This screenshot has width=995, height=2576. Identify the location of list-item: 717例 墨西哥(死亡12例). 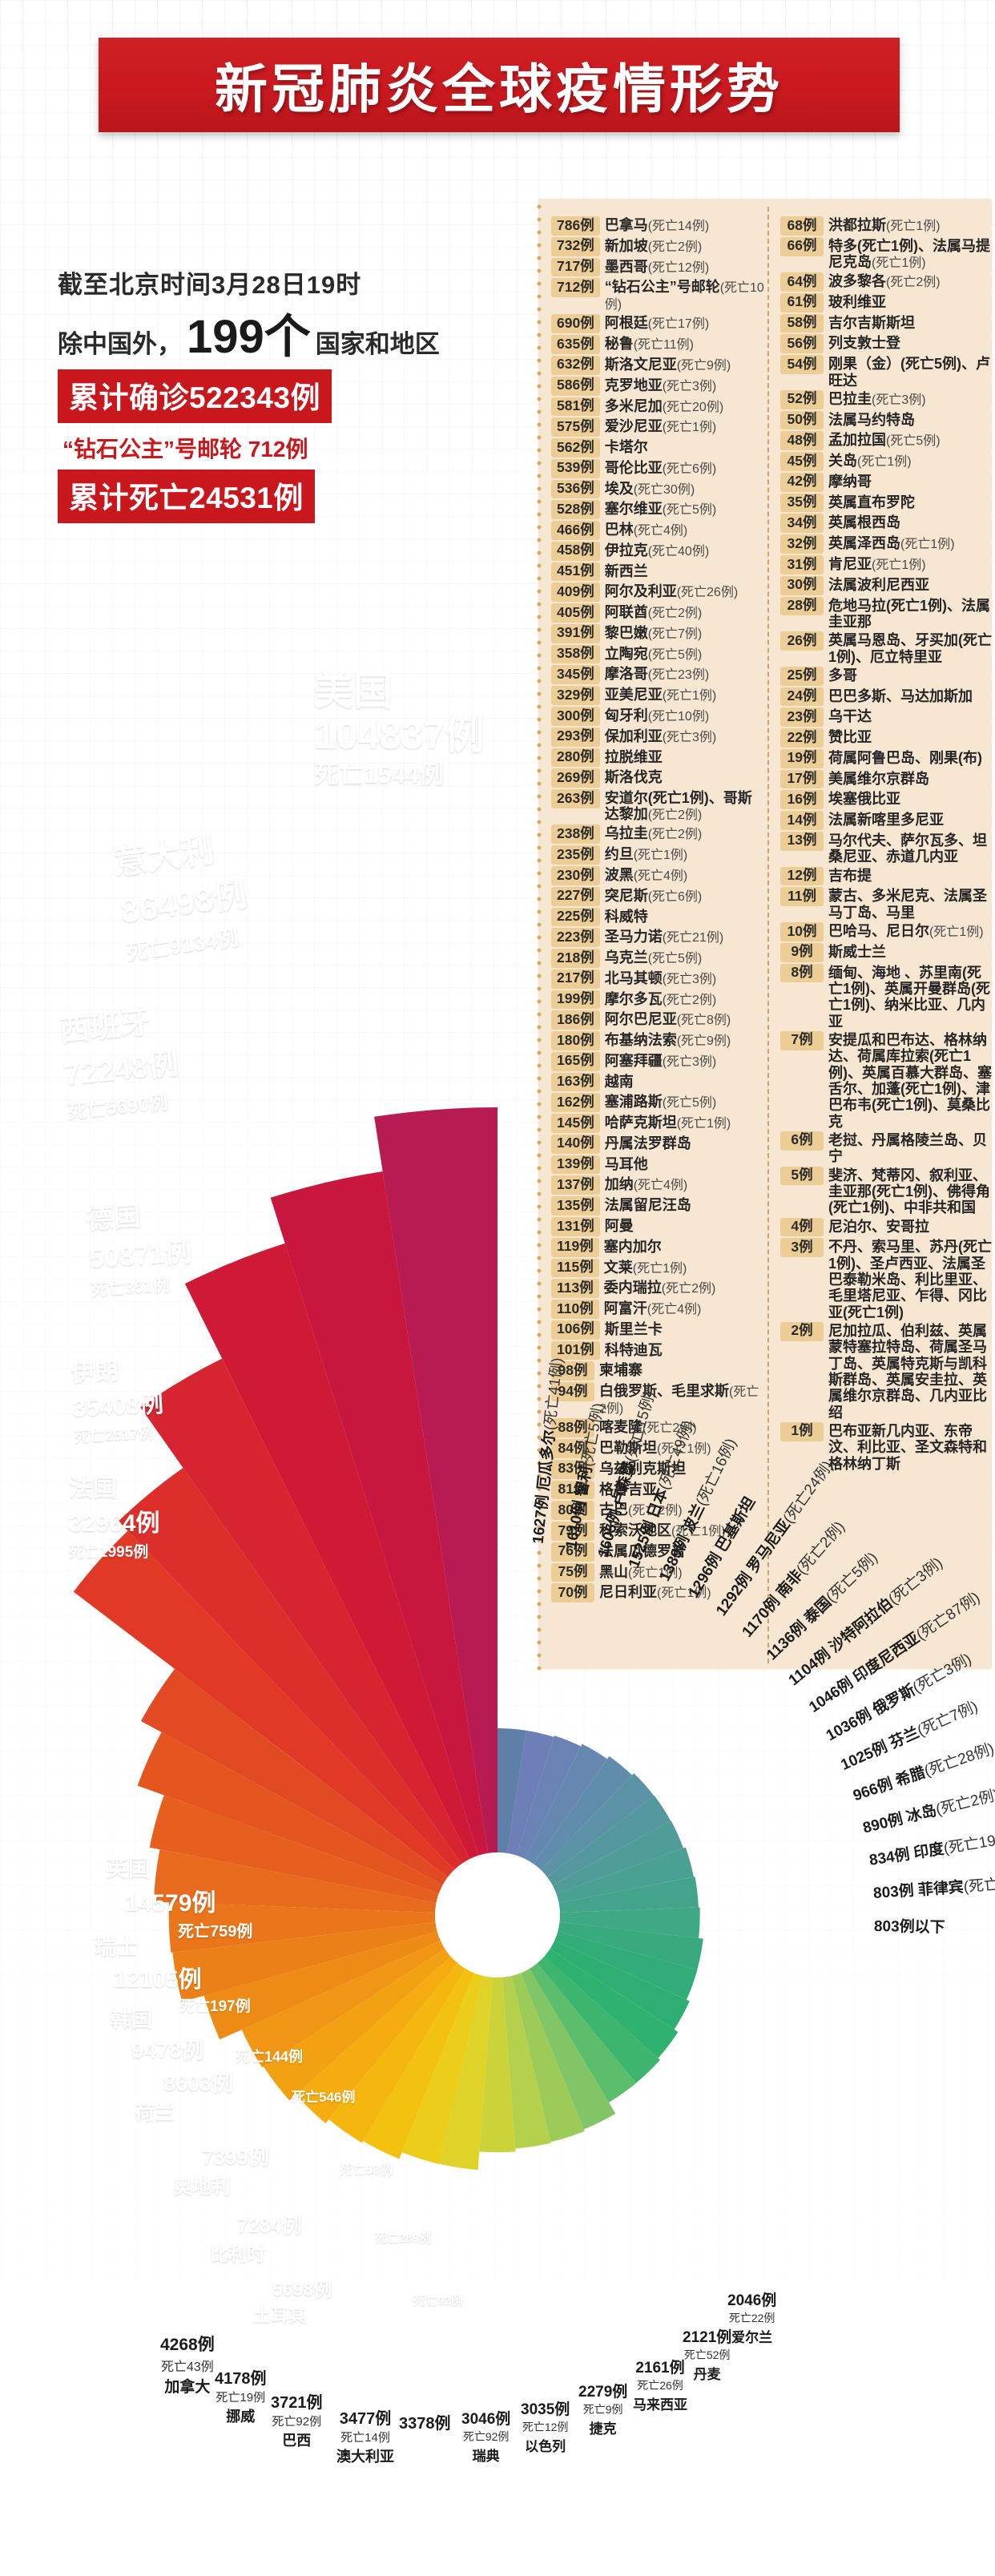
(658, 267).